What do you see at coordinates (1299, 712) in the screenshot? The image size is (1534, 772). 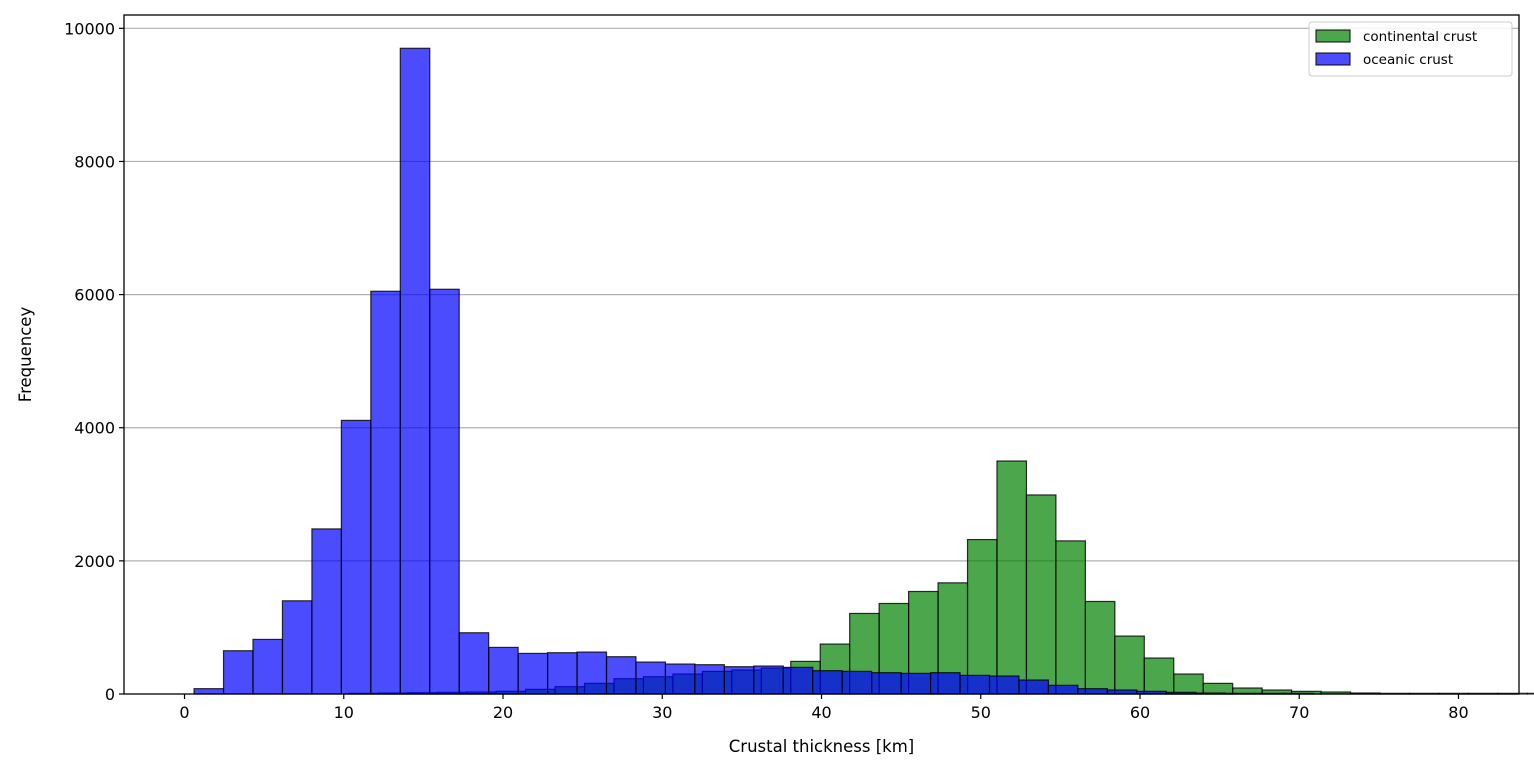 I see `x-tick-label: 70` at bounding box center [1299, 712].